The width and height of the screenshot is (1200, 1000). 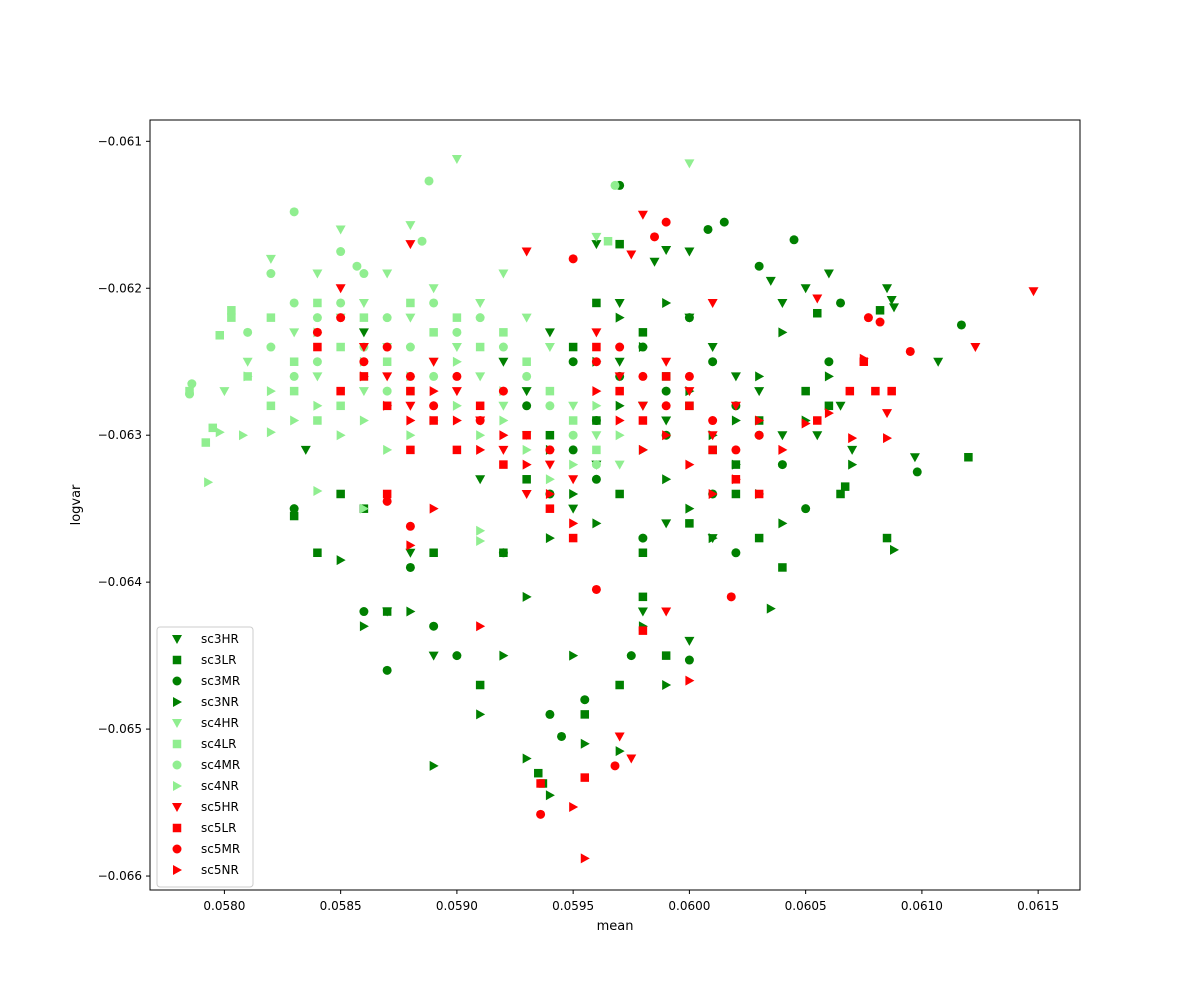 What do you see at coordinates (457, 906) in the screenshot?
I see `x-tick-label: 0.0590` at bounding box center [457, 906].